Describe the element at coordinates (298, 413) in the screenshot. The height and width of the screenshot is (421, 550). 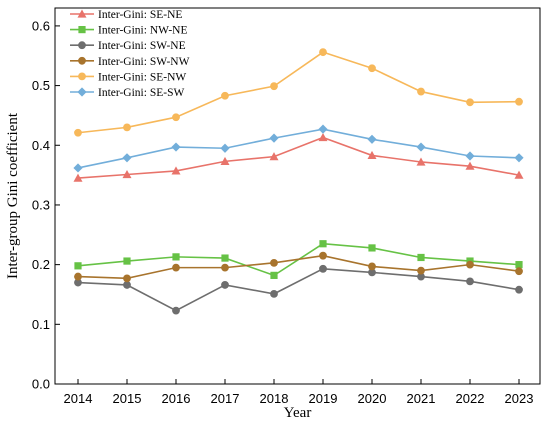
I see `x-axis-title: Year` at that location.